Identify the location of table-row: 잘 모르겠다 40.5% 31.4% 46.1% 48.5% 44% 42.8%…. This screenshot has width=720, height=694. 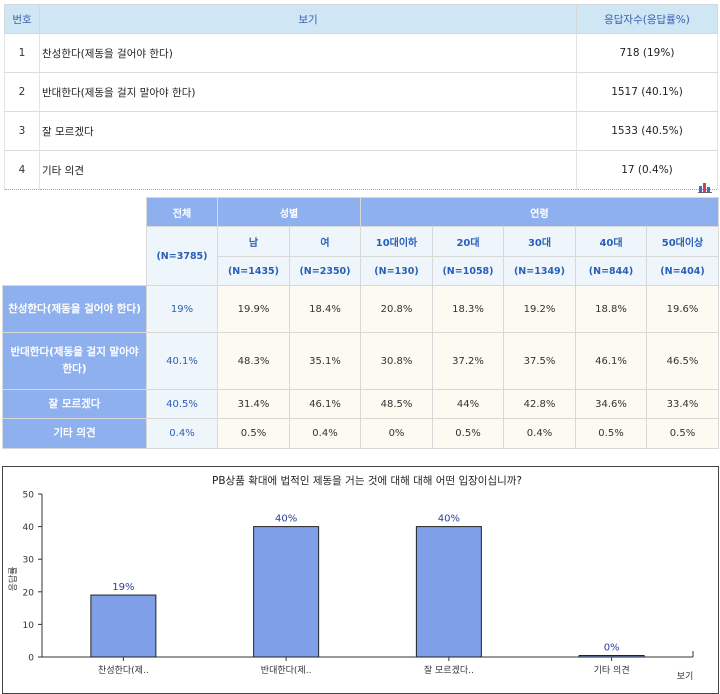
(360, 404).